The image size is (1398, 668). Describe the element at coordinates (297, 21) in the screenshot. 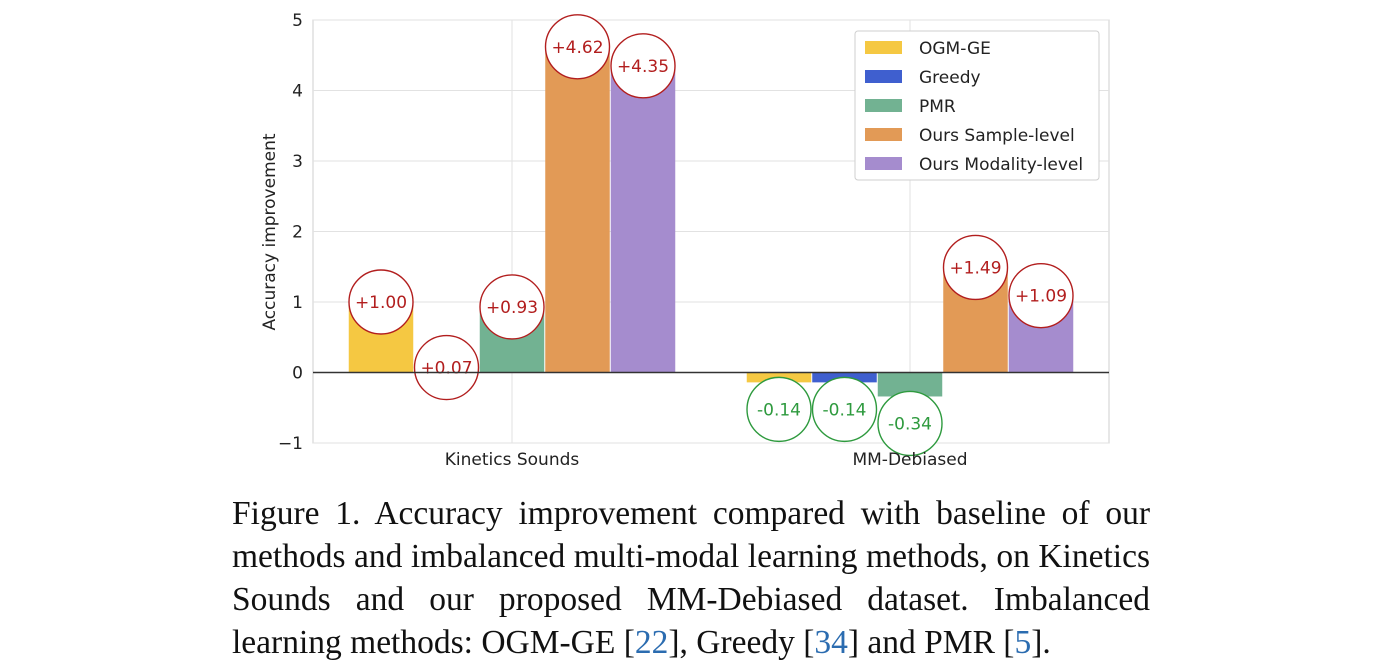

I see `y-tick-label: 5` at that location.